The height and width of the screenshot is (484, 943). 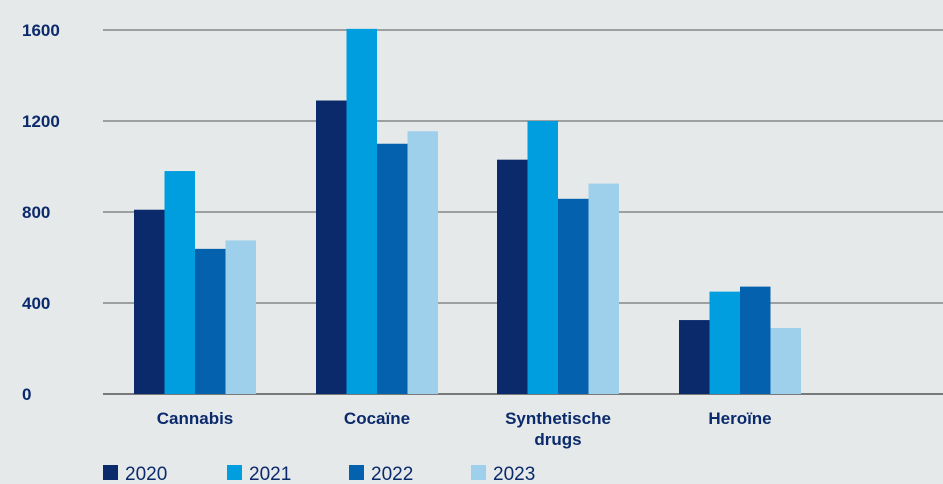 What do you see at coordinates (41, 30) in the screenshot?
I see `y-tick-label: 1600` at bounding box center [41, 30].